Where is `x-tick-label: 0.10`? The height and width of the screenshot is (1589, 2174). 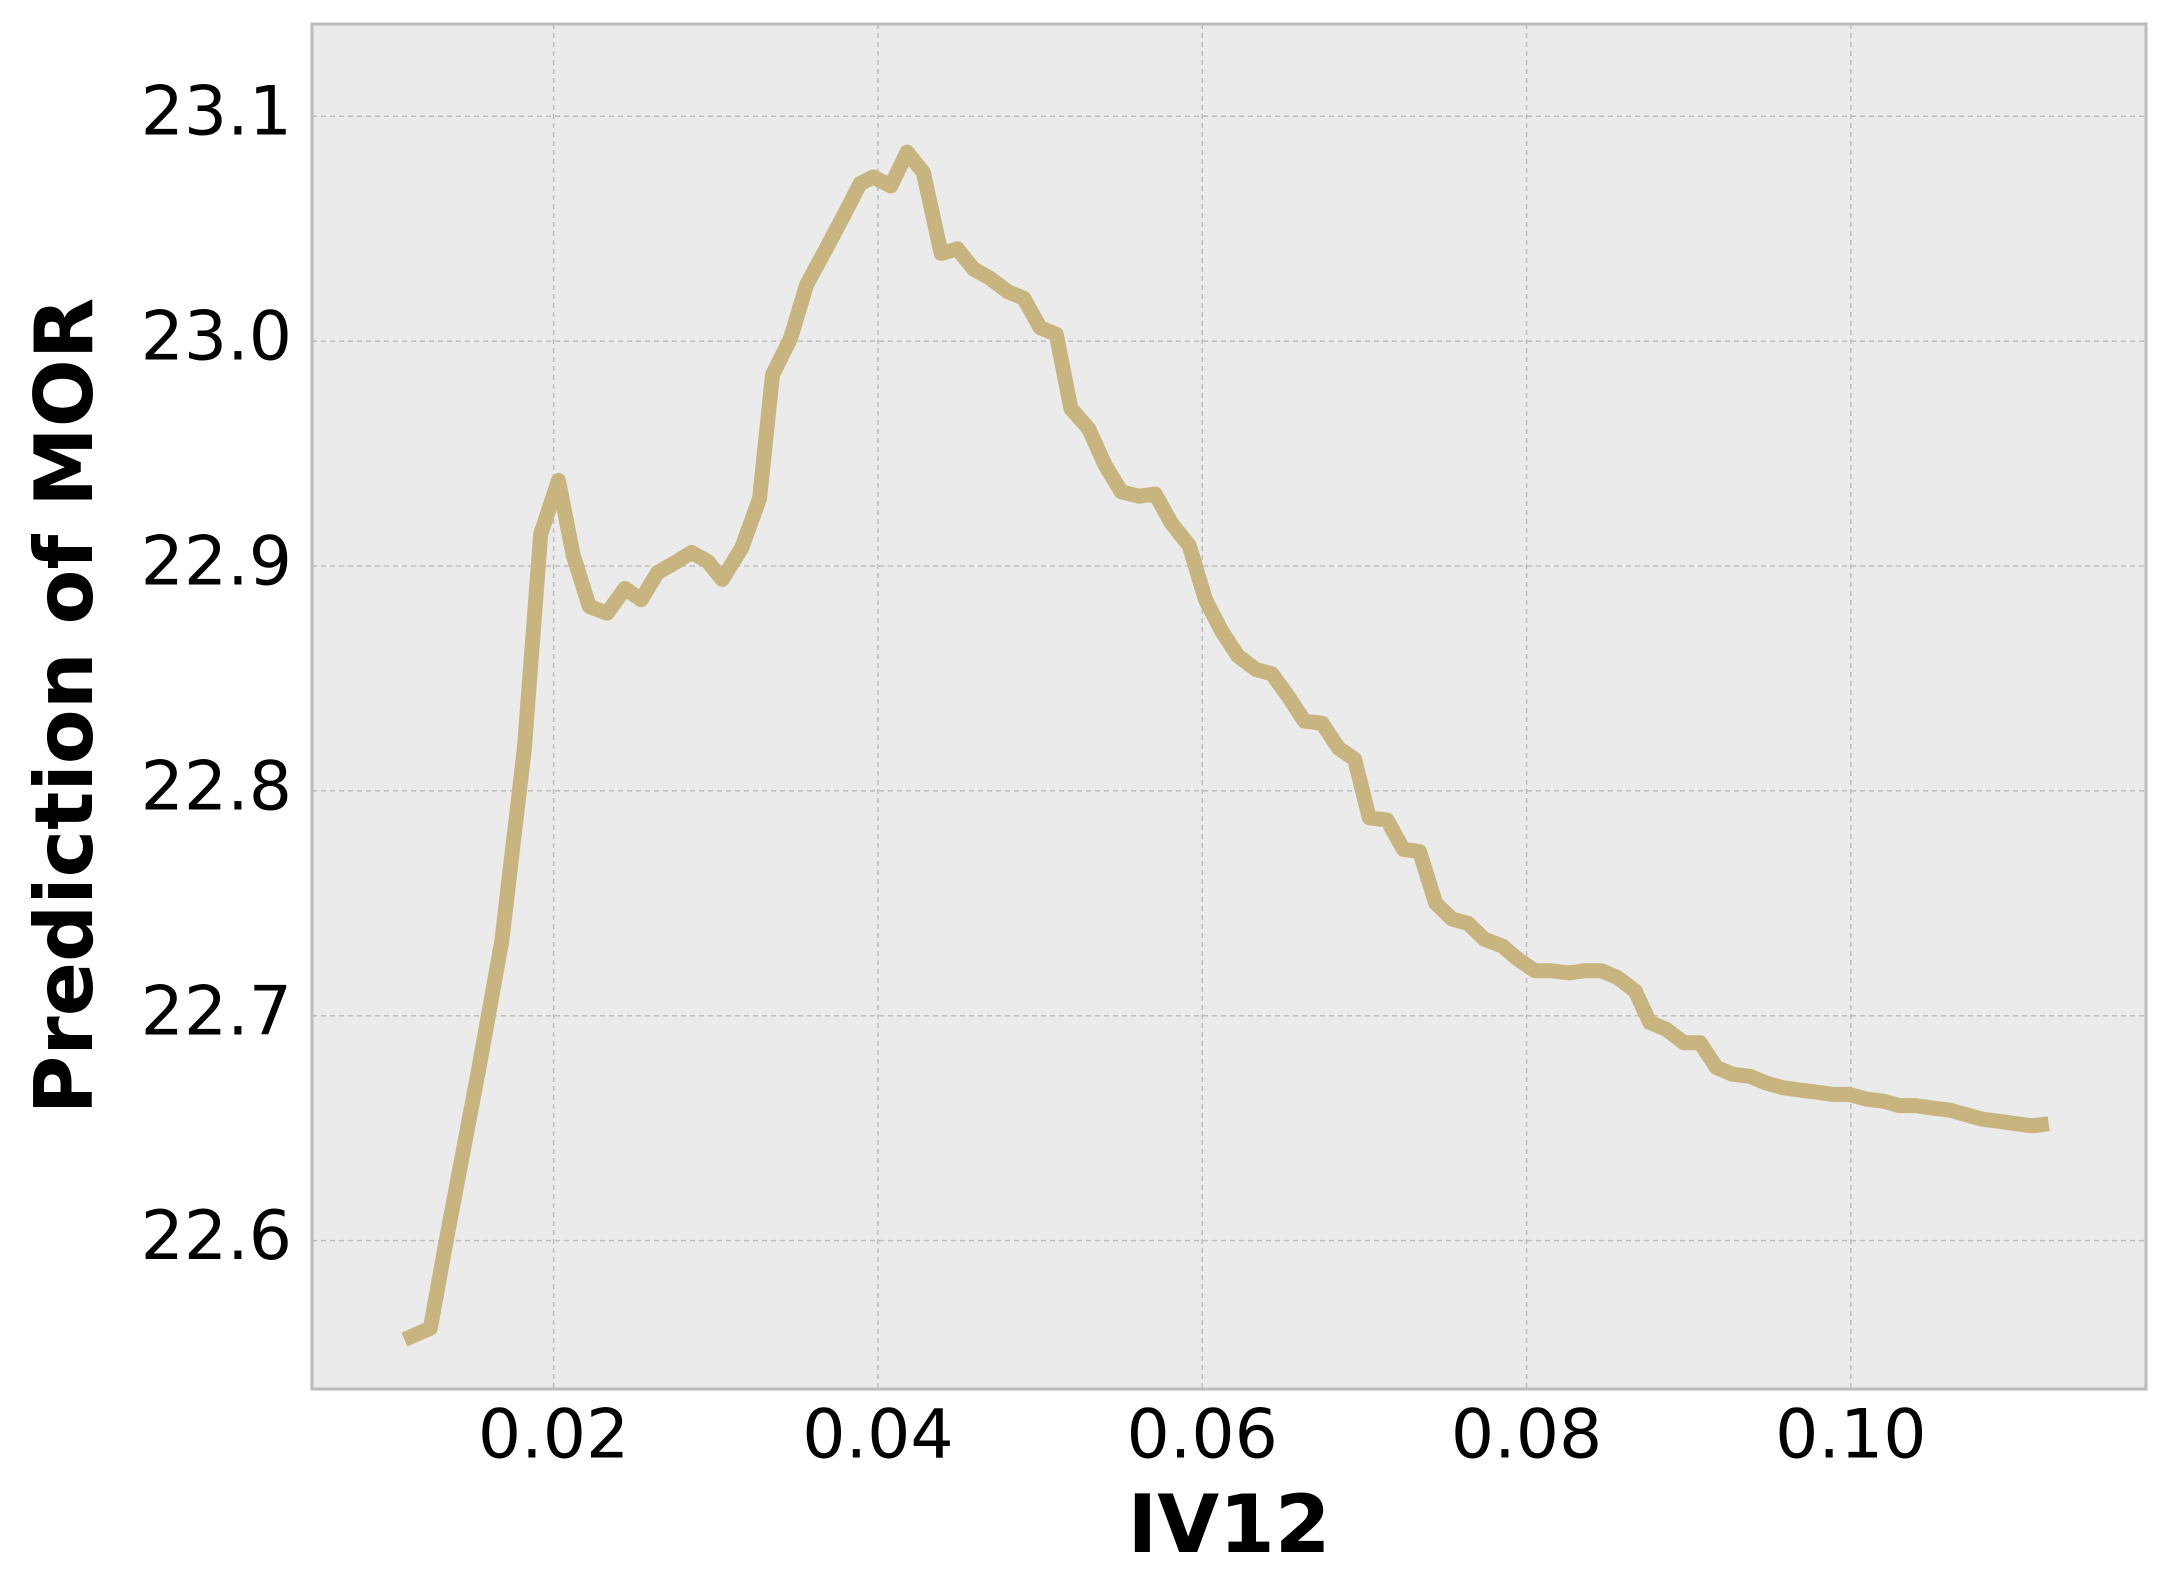
x-tick-label: 0.10 is located at coordinates (1850, 1435).